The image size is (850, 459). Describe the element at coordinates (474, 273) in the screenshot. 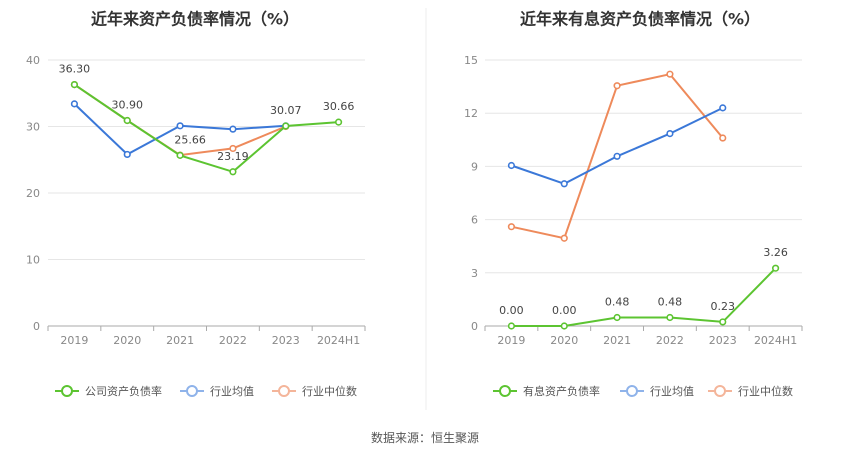

I see `y-tick-label: 3` at that location.